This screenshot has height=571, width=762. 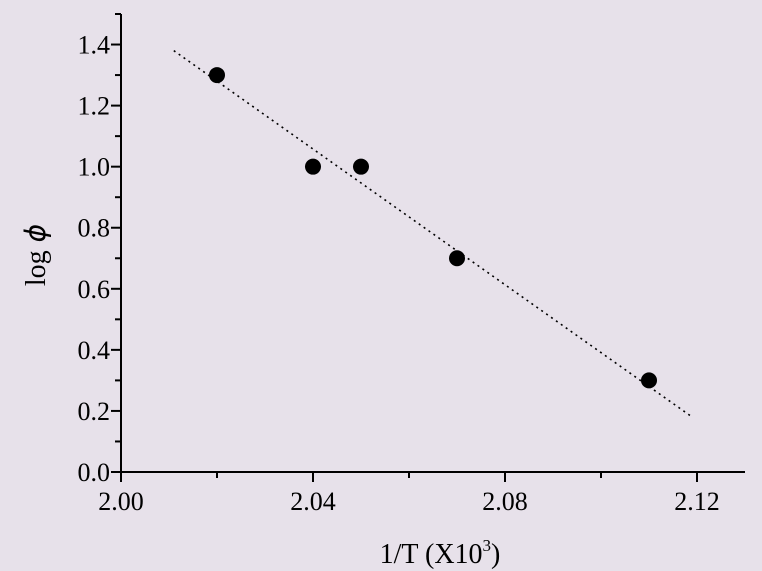 What do you see at coordinates (431, 554) in the screenshot?
I see `x-axis-title-main: 1/T (X10` at bounding box center [431, 554].